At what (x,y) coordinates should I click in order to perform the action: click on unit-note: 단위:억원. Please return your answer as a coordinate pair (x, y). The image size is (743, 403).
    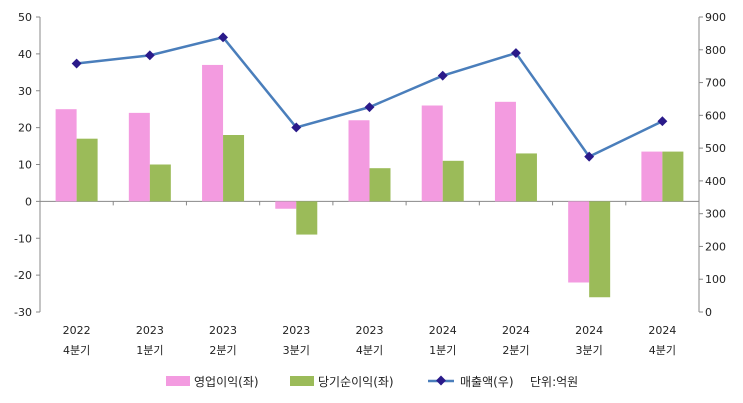
    Looking at the image, I should click on (554, 382).